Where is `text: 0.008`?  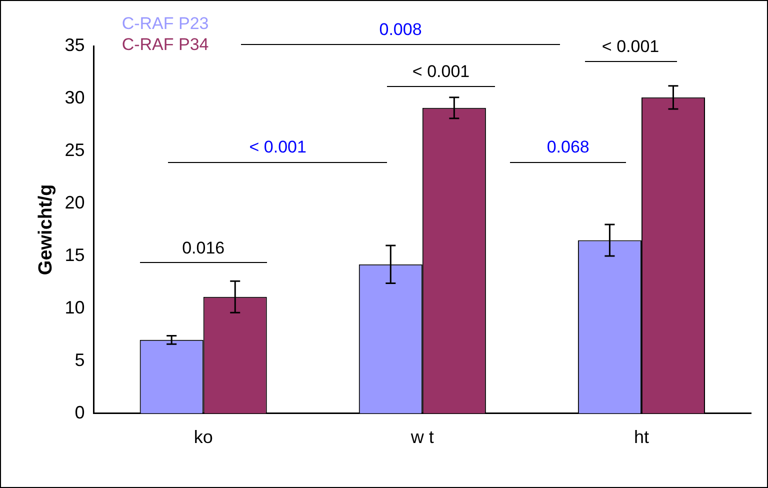 text: 0.008 is located at coordinates (400, 30).